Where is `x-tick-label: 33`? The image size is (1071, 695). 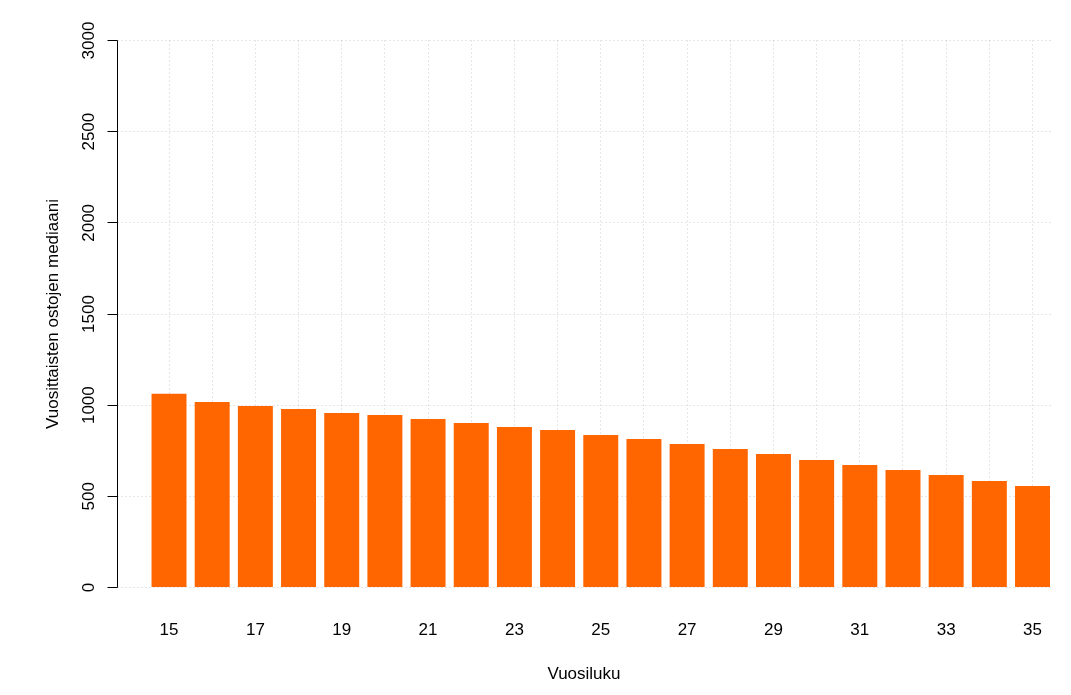
x-tick-label: 33 is located at coordinates (946, 629).